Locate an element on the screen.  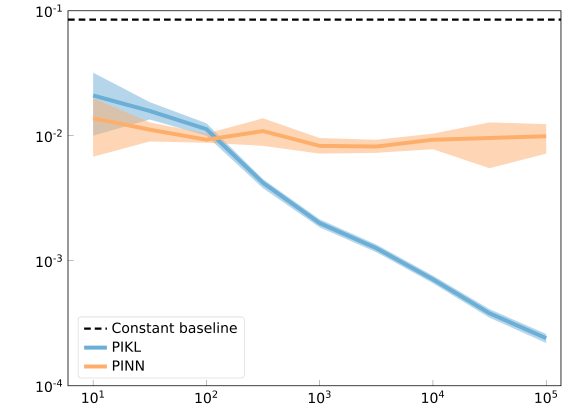
y-tick-label: 10$^{-2}$ is located at coordinates (49, 135).